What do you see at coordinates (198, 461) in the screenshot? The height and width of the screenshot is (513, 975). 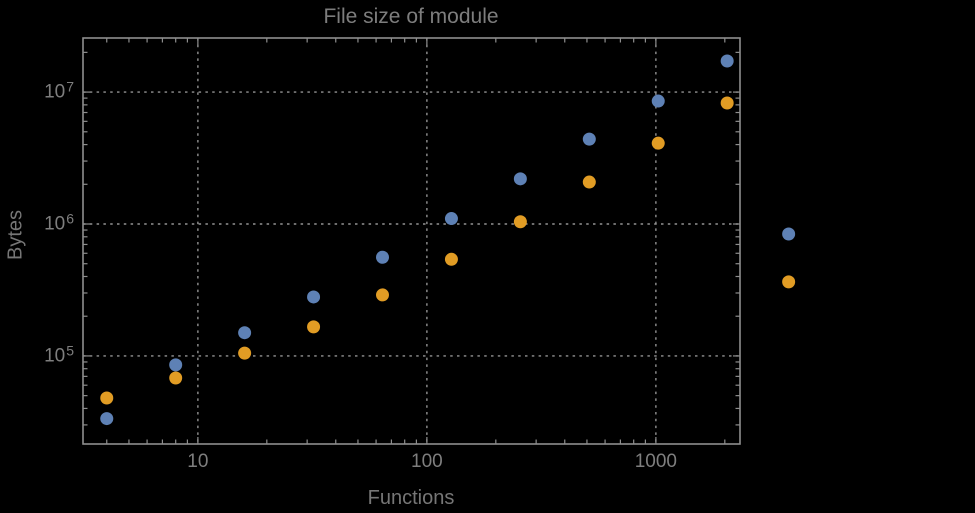 I see `x-tick-label: 10` at bounding box center [198, 461].